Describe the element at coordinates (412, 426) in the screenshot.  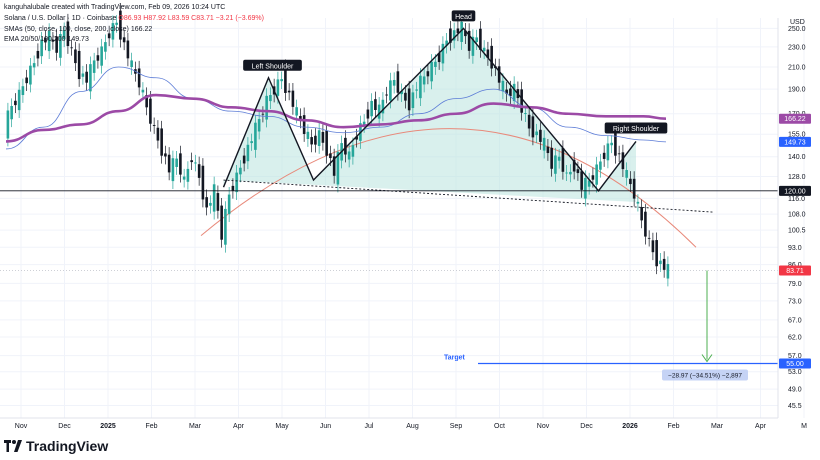
I see `x-tick-label: Aug` at that location.